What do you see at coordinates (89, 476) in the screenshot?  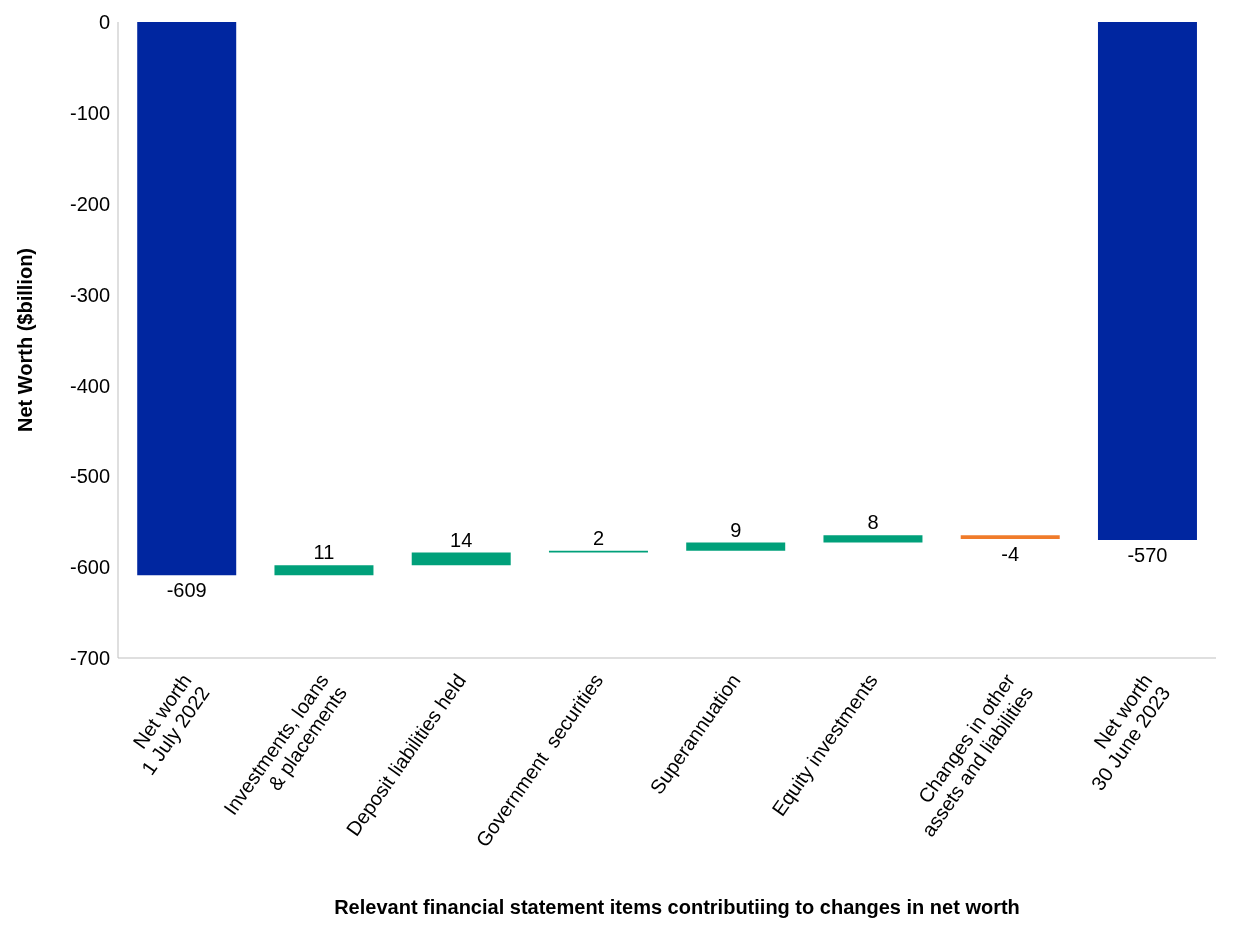 I see `y-tick-label: -500` at bounding box center [89, 476].